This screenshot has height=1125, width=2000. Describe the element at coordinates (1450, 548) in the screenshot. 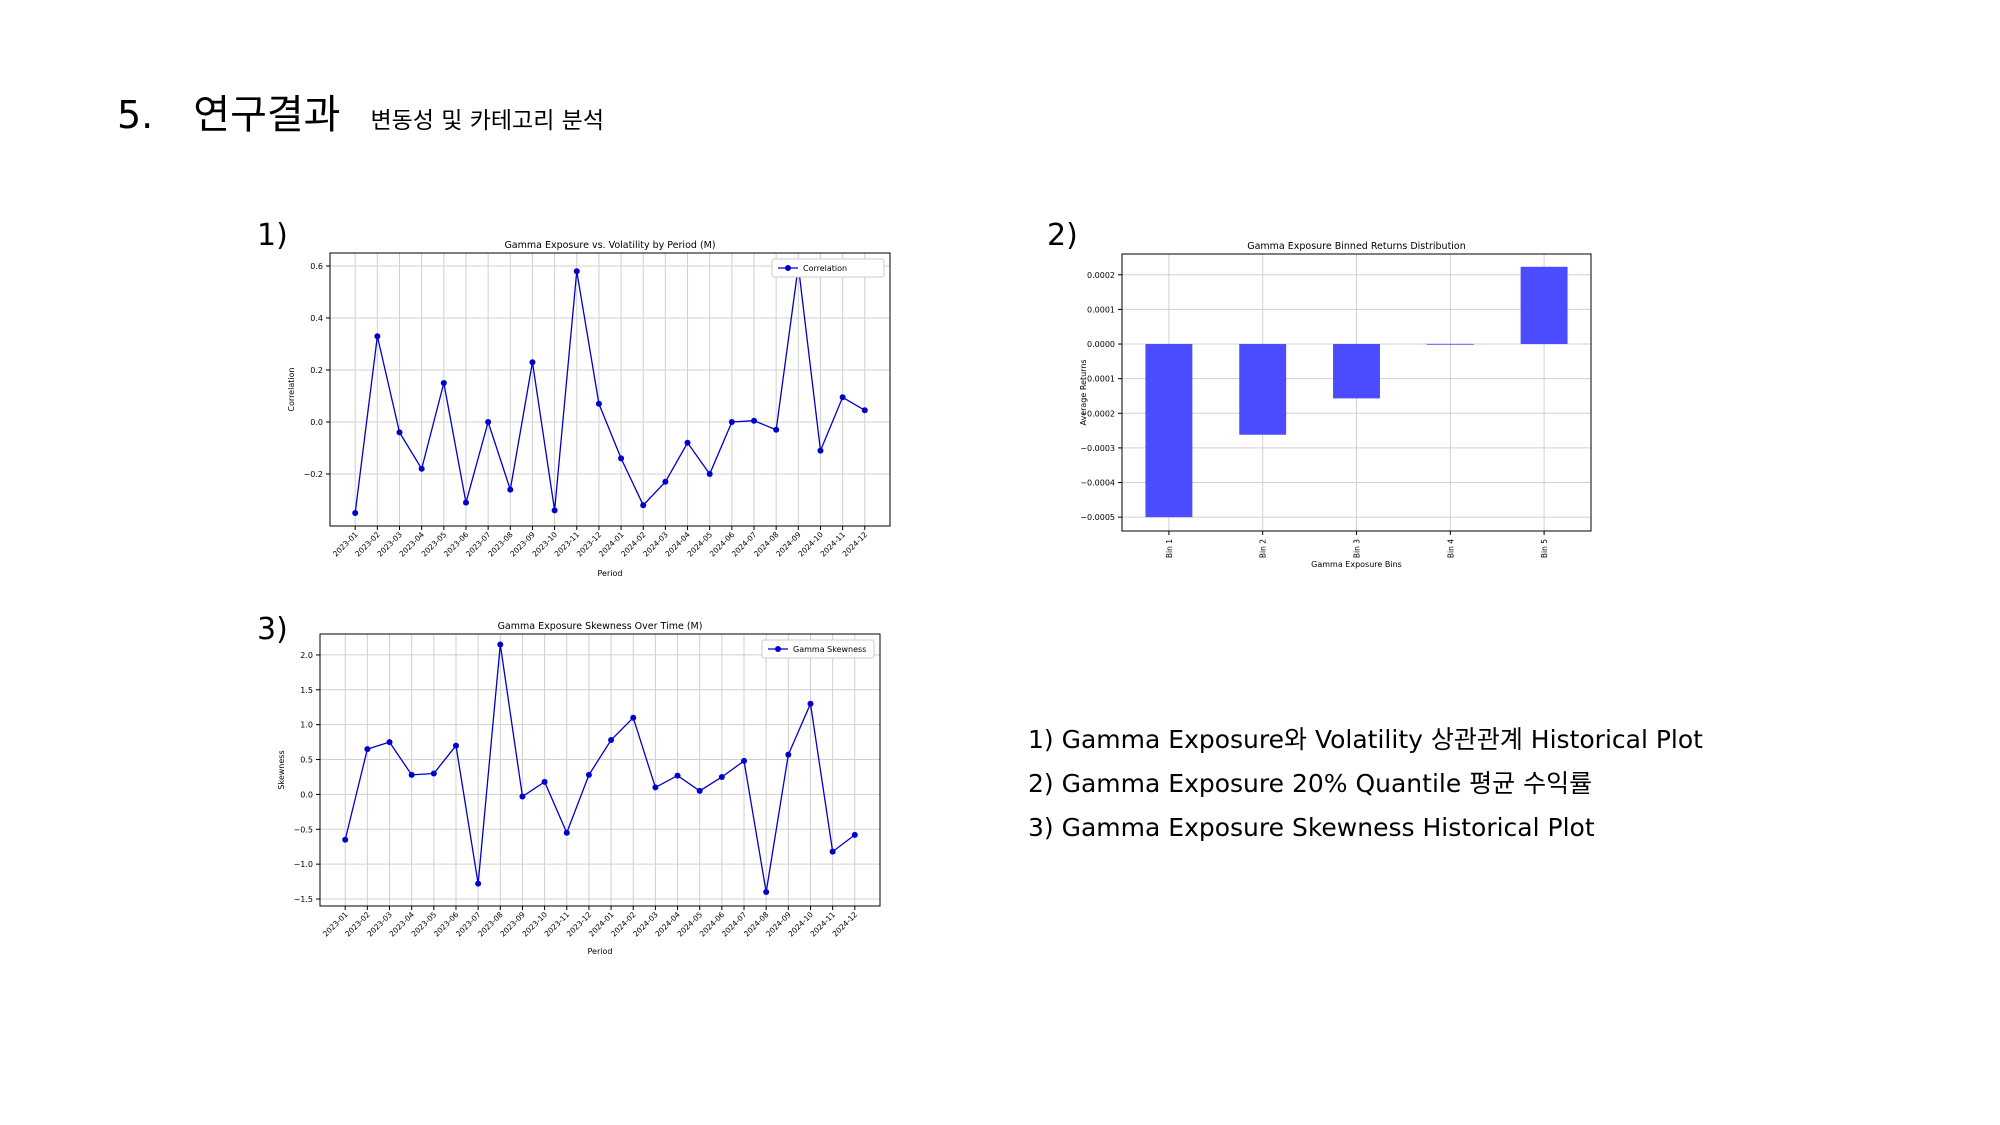

I see `x-tick-label: Bin 4` at that location.